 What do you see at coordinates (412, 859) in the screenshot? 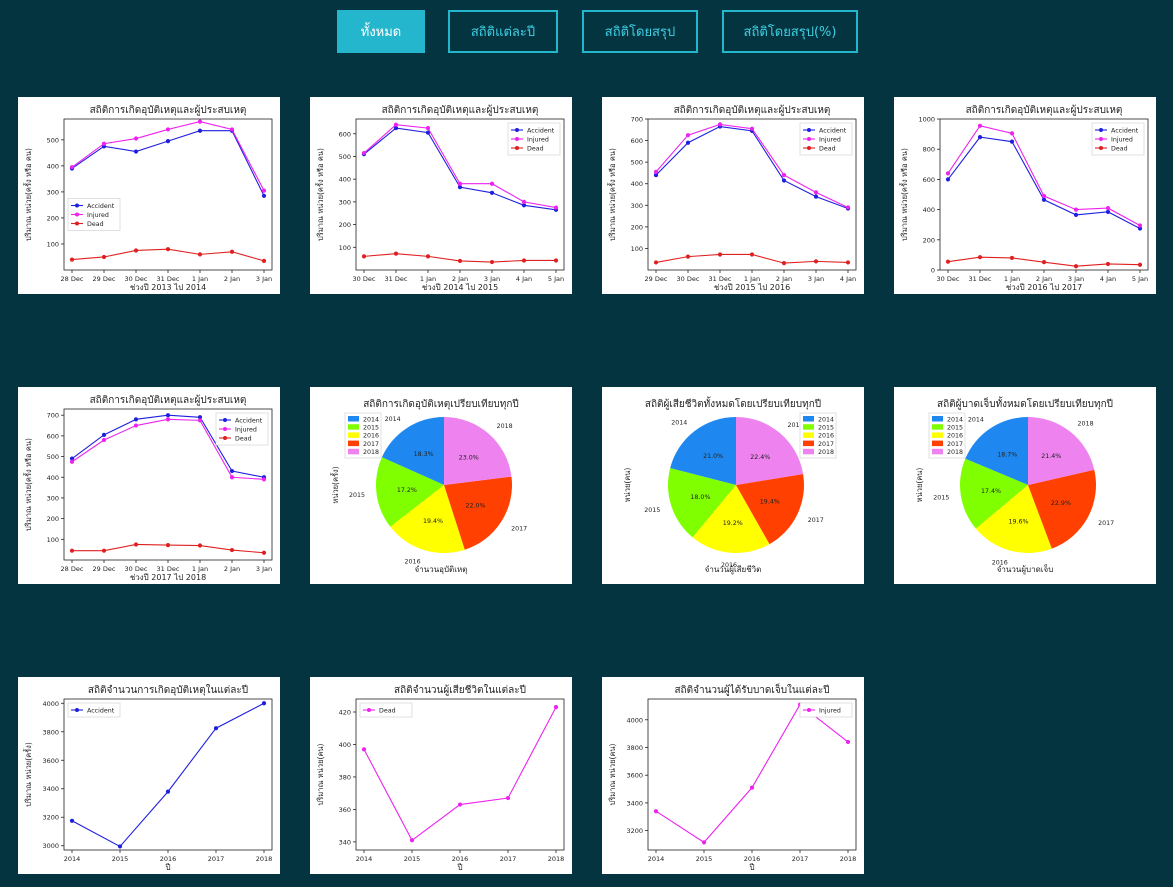
I see `x-tick-label: 2015` at bounding box center [412, 859].